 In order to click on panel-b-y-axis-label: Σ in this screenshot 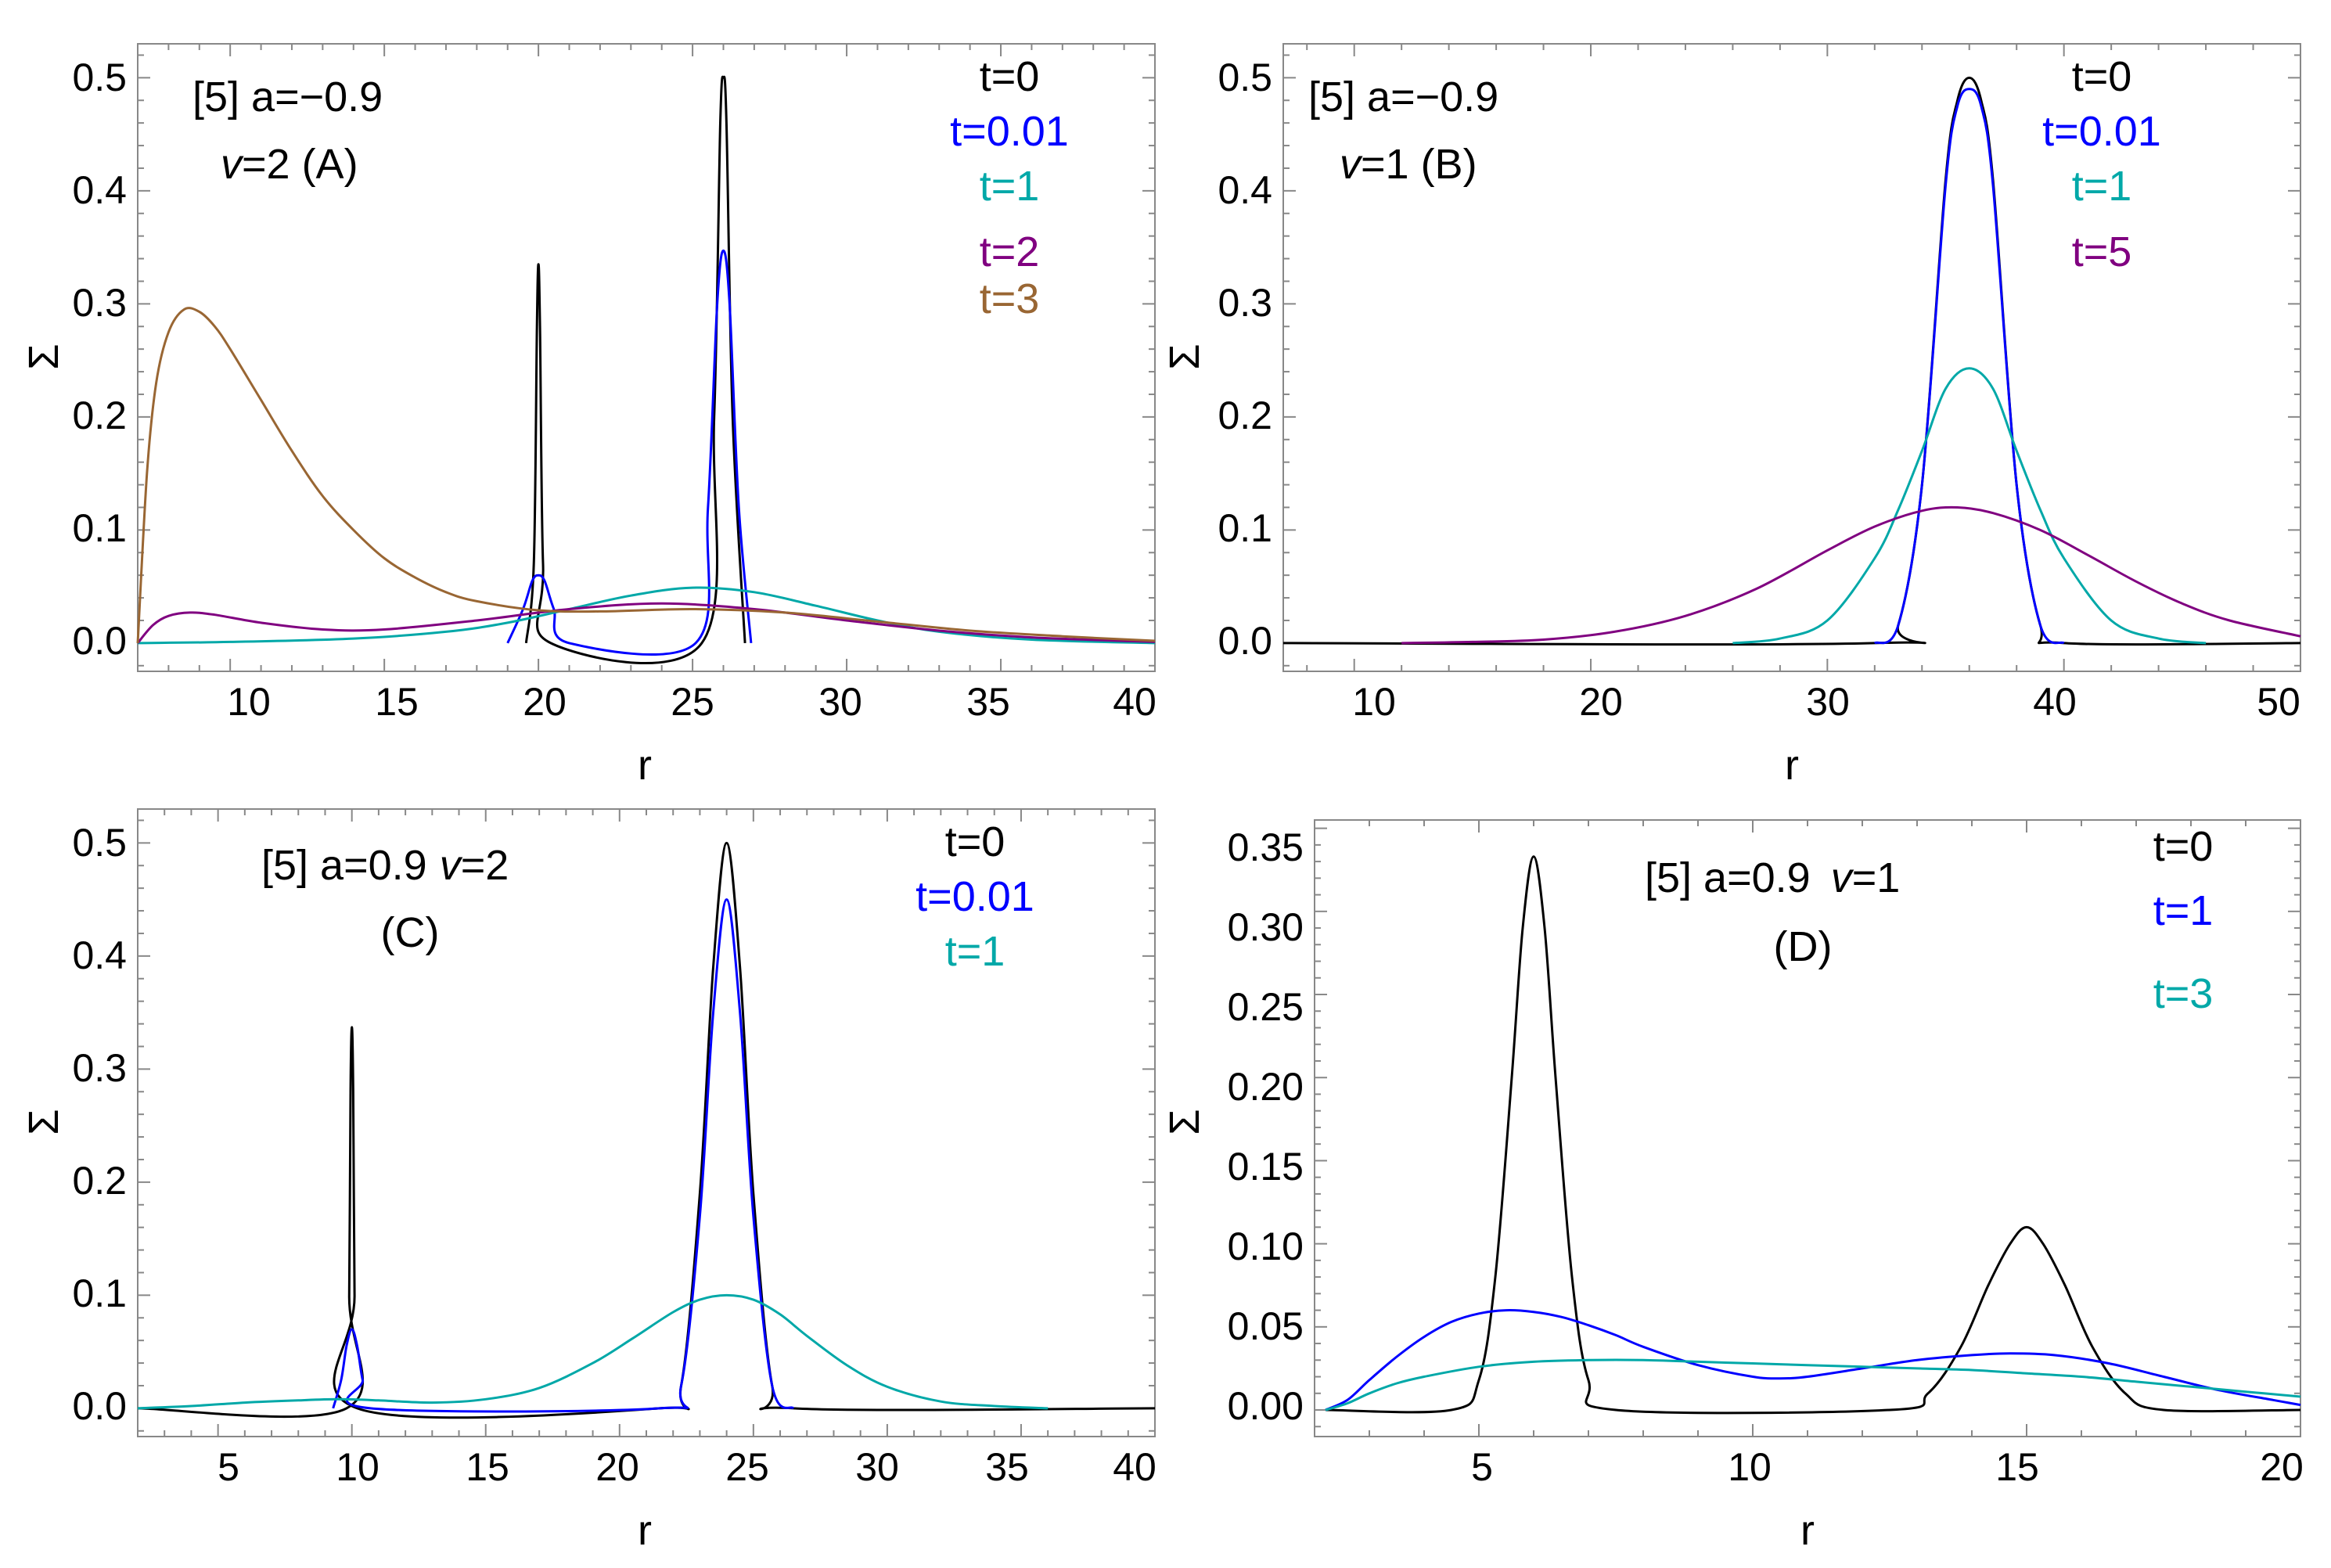, I will do `click(1185, 356)`.